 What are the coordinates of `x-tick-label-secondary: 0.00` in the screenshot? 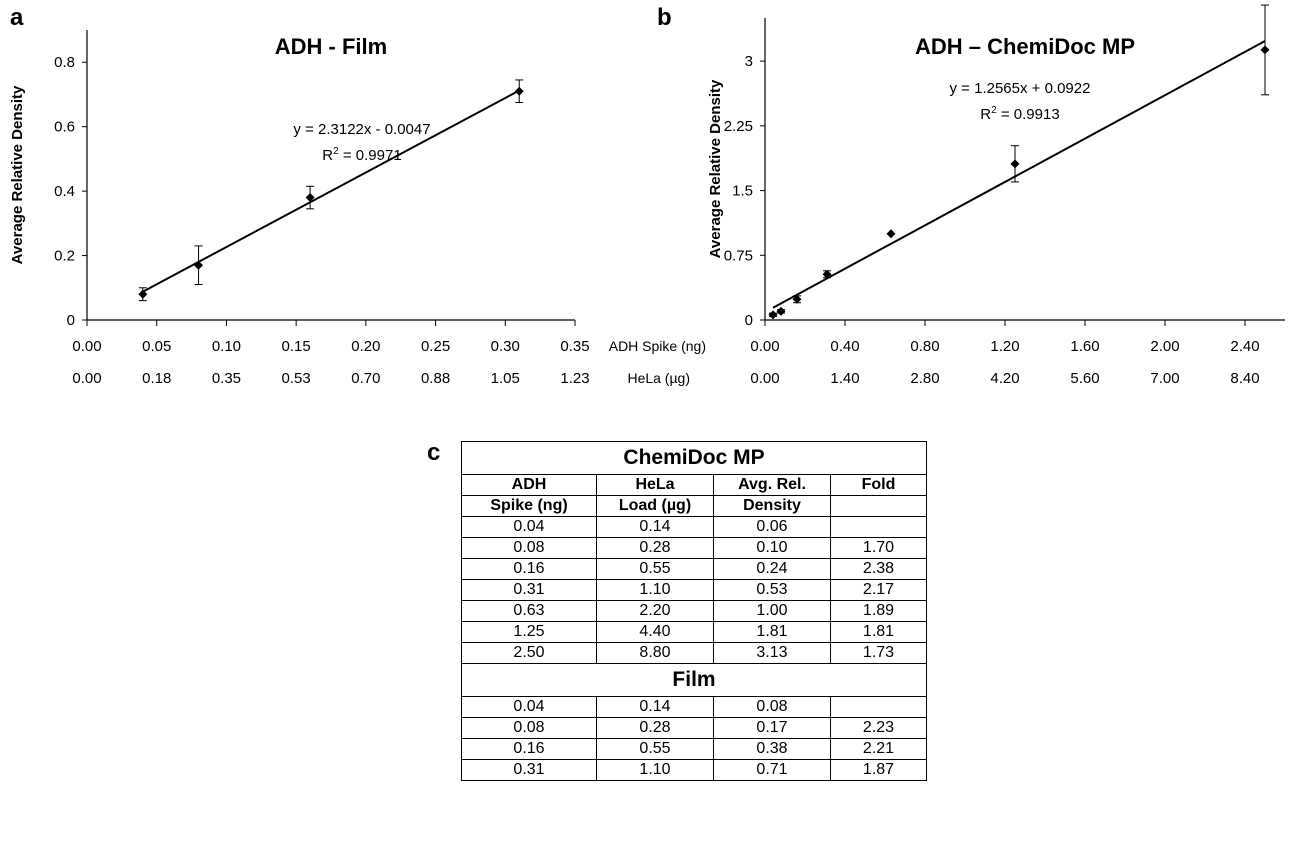 It's located at (86, 378).